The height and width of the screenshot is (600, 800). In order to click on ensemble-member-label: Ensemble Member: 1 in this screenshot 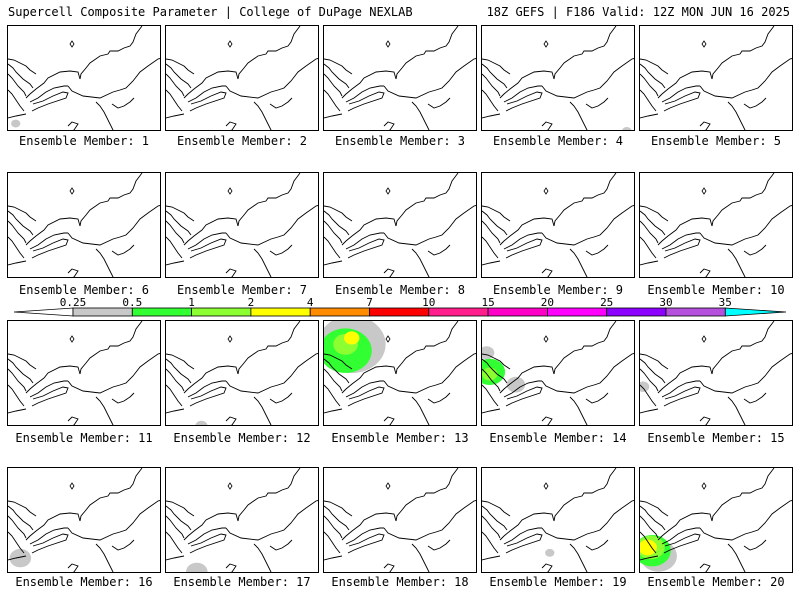, I will do `click(84, 141)`.